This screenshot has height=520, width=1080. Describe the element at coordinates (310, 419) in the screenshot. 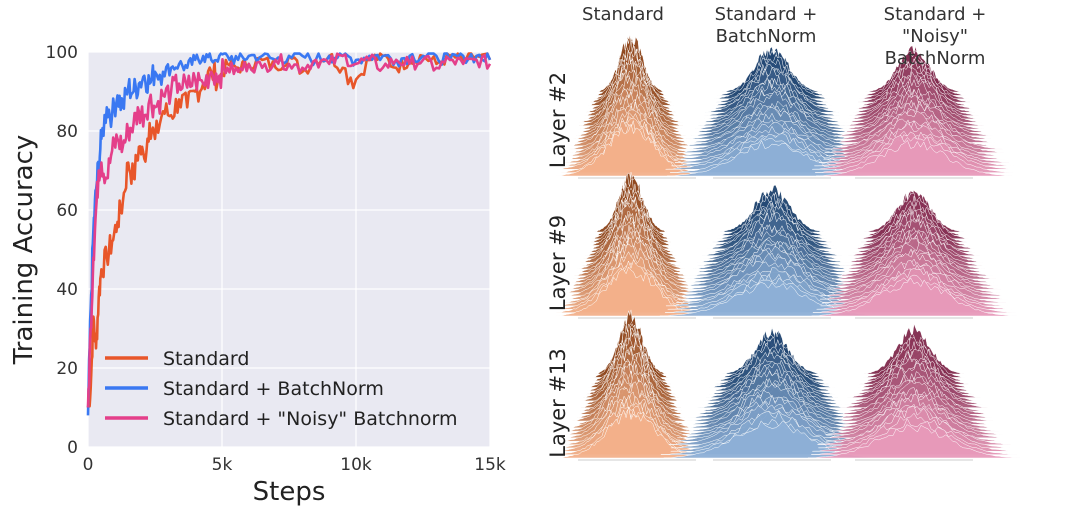

I see `legend-label: Standard + "Noisy" Batchnorm` at that location.